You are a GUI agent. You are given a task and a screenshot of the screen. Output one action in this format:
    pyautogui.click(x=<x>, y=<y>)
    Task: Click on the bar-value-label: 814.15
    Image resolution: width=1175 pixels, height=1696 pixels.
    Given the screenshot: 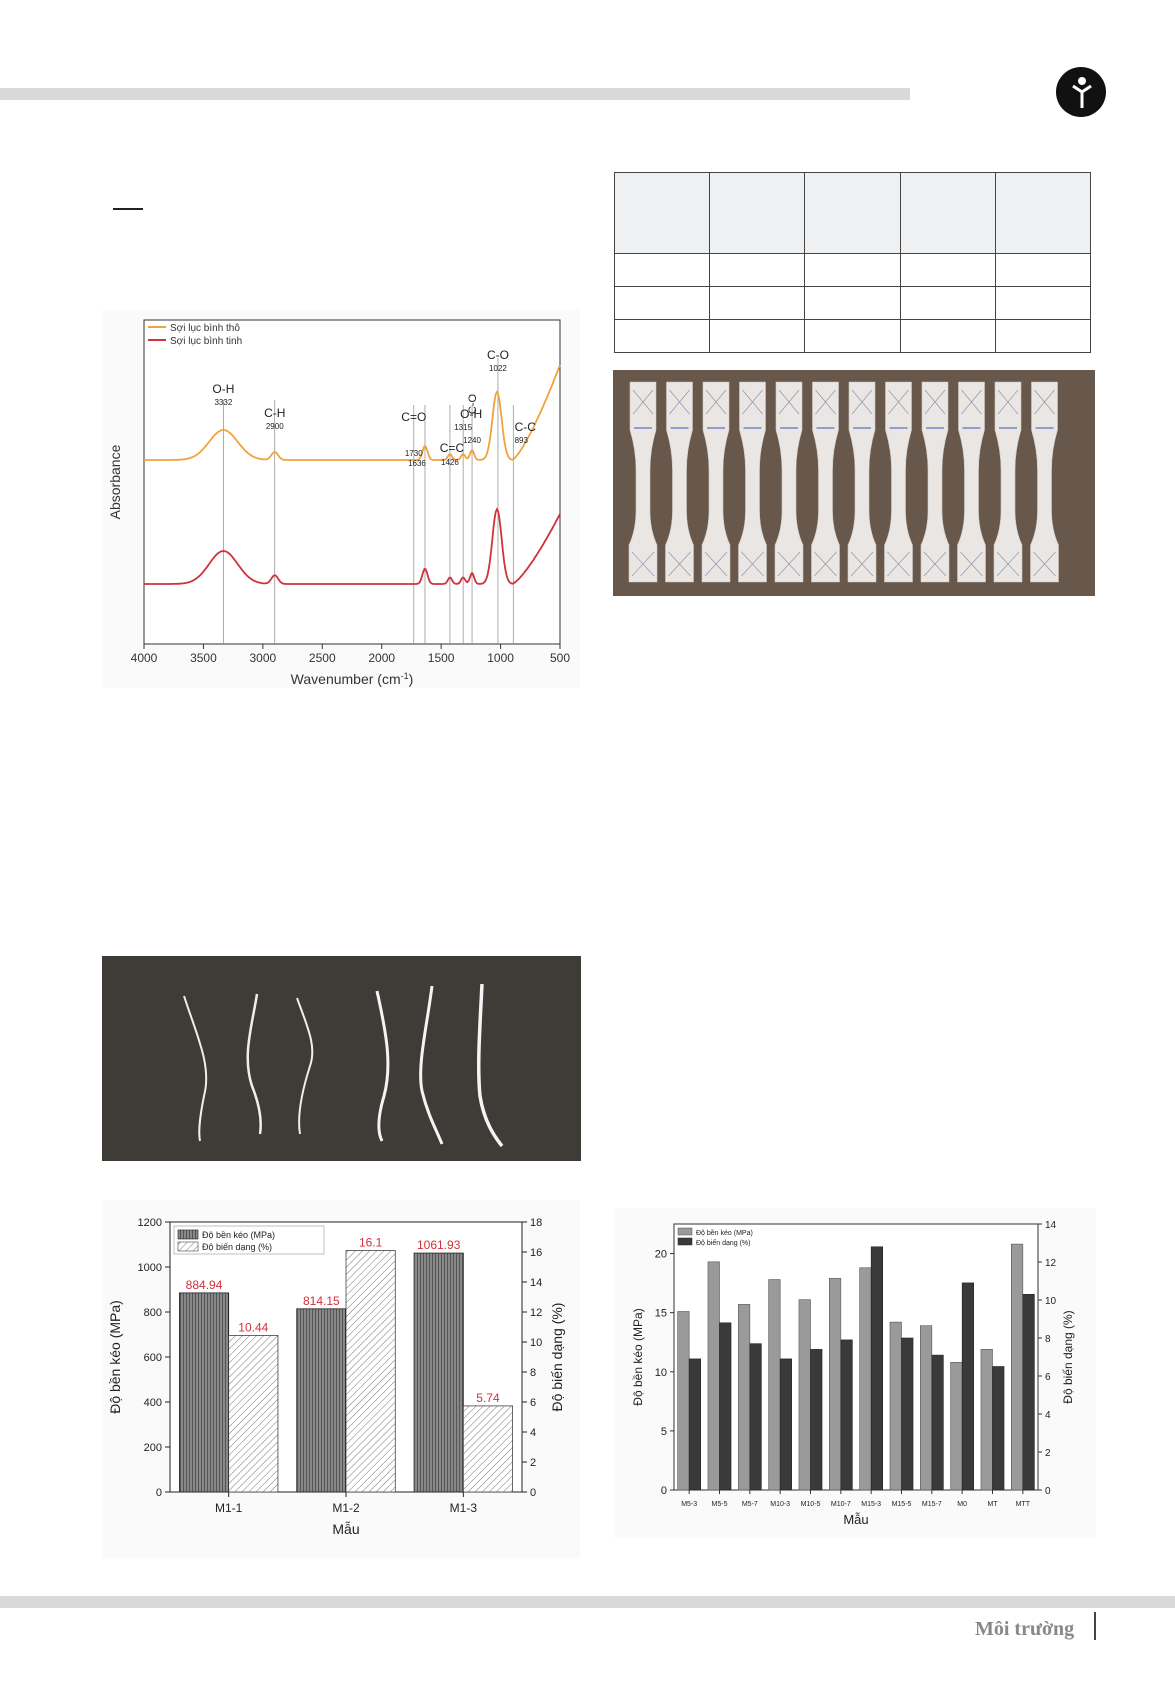 What is the action you would take?
    pyautogui.click(x=321, y=1301)
    